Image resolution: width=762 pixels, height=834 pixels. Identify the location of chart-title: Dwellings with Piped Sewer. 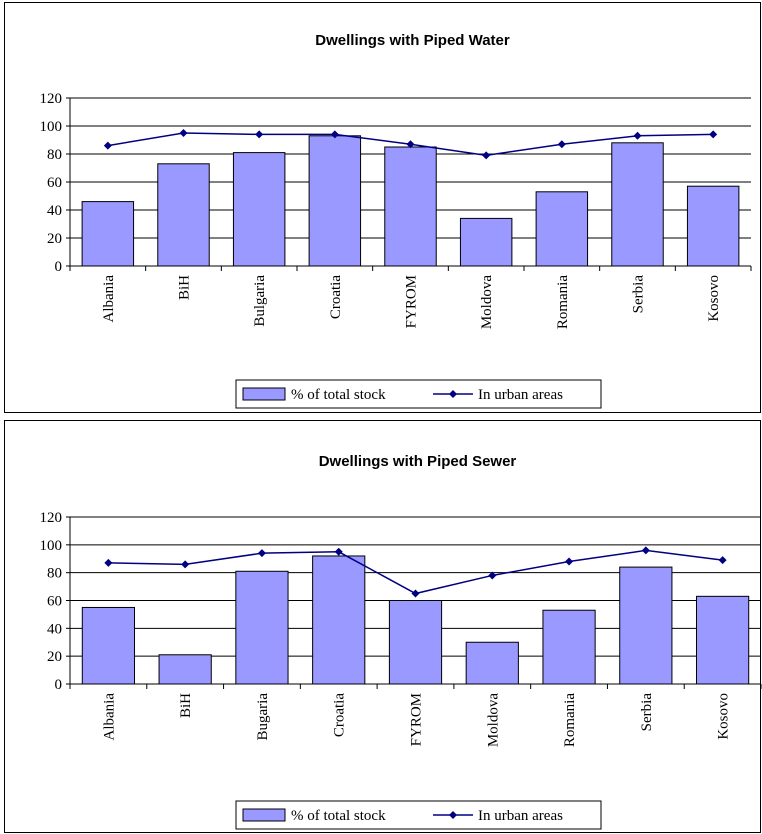
(418, 461).